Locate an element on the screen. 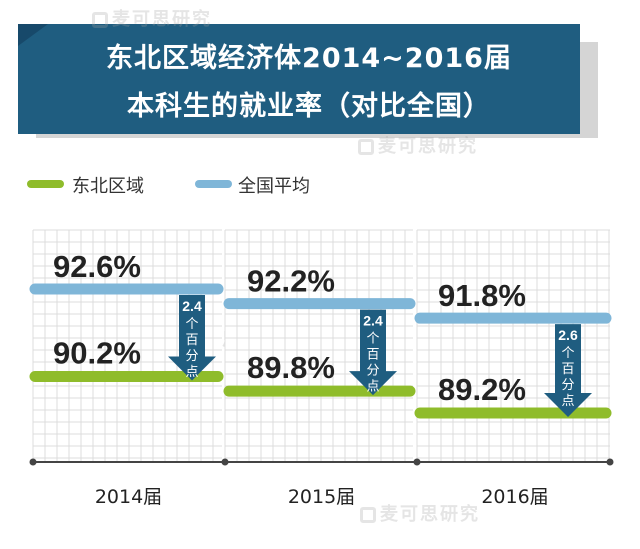 This screenshot has height=549, width=640. title-banner-fold is located at coordinates (33, 35).